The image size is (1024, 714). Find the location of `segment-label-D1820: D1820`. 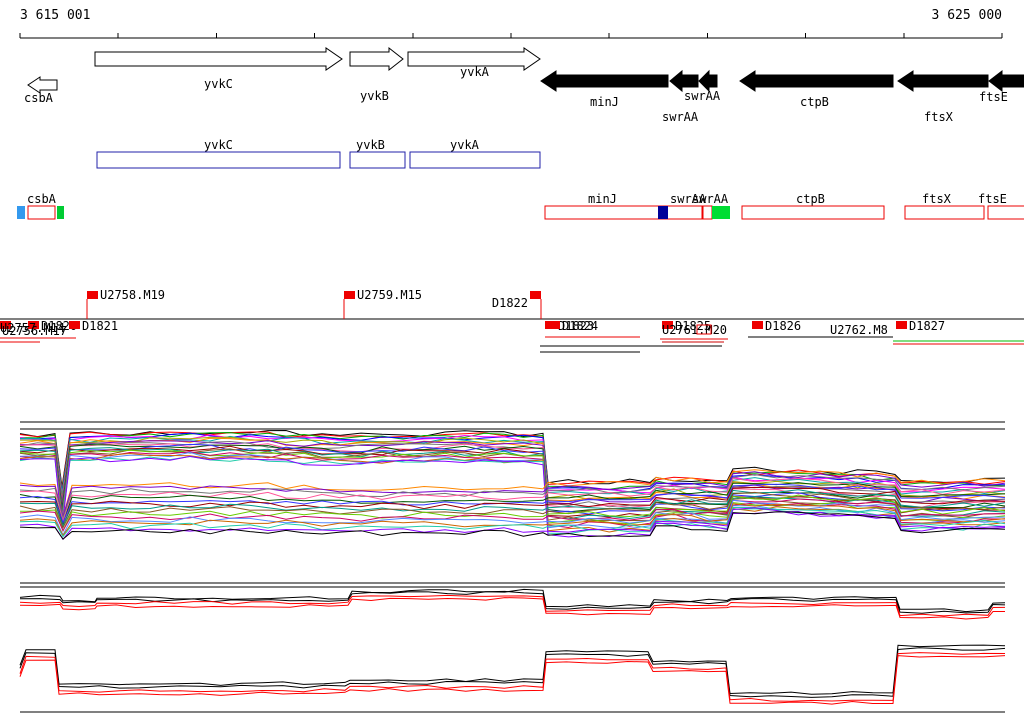

segment-label-D1820: D1820 is located at coordinates (59, 326).